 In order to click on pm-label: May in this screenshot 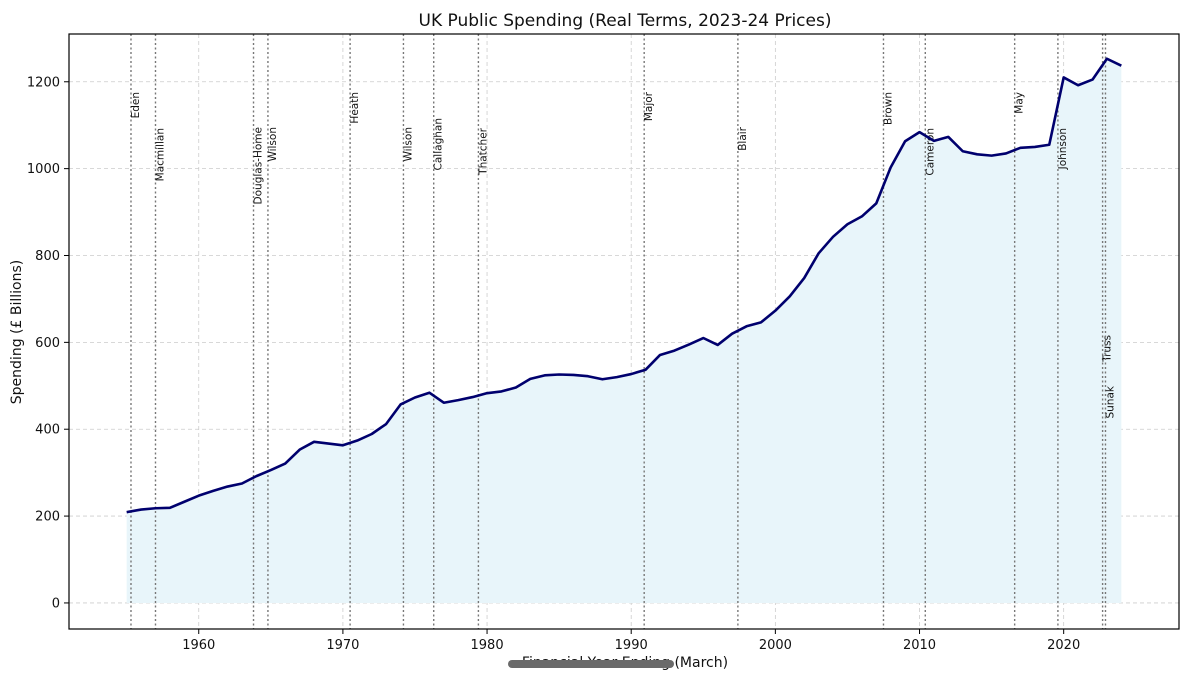, I will do `click(1020, 103)`.